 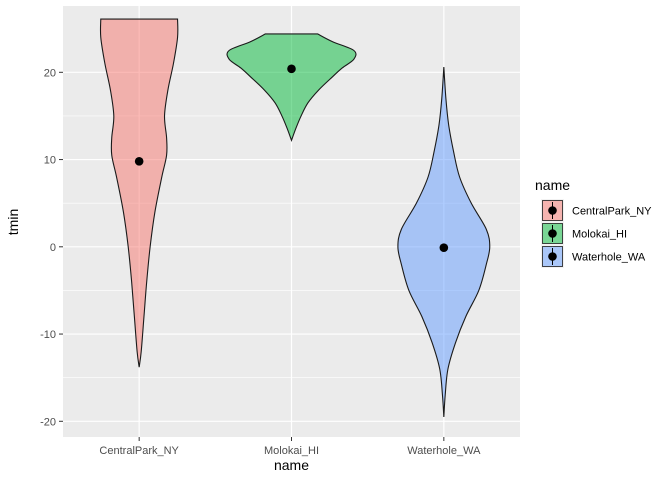 What do you see at coordinates (53, 248) in the screenshot?
I see `y-tick-label: 0` at bounding box center [53, 248].